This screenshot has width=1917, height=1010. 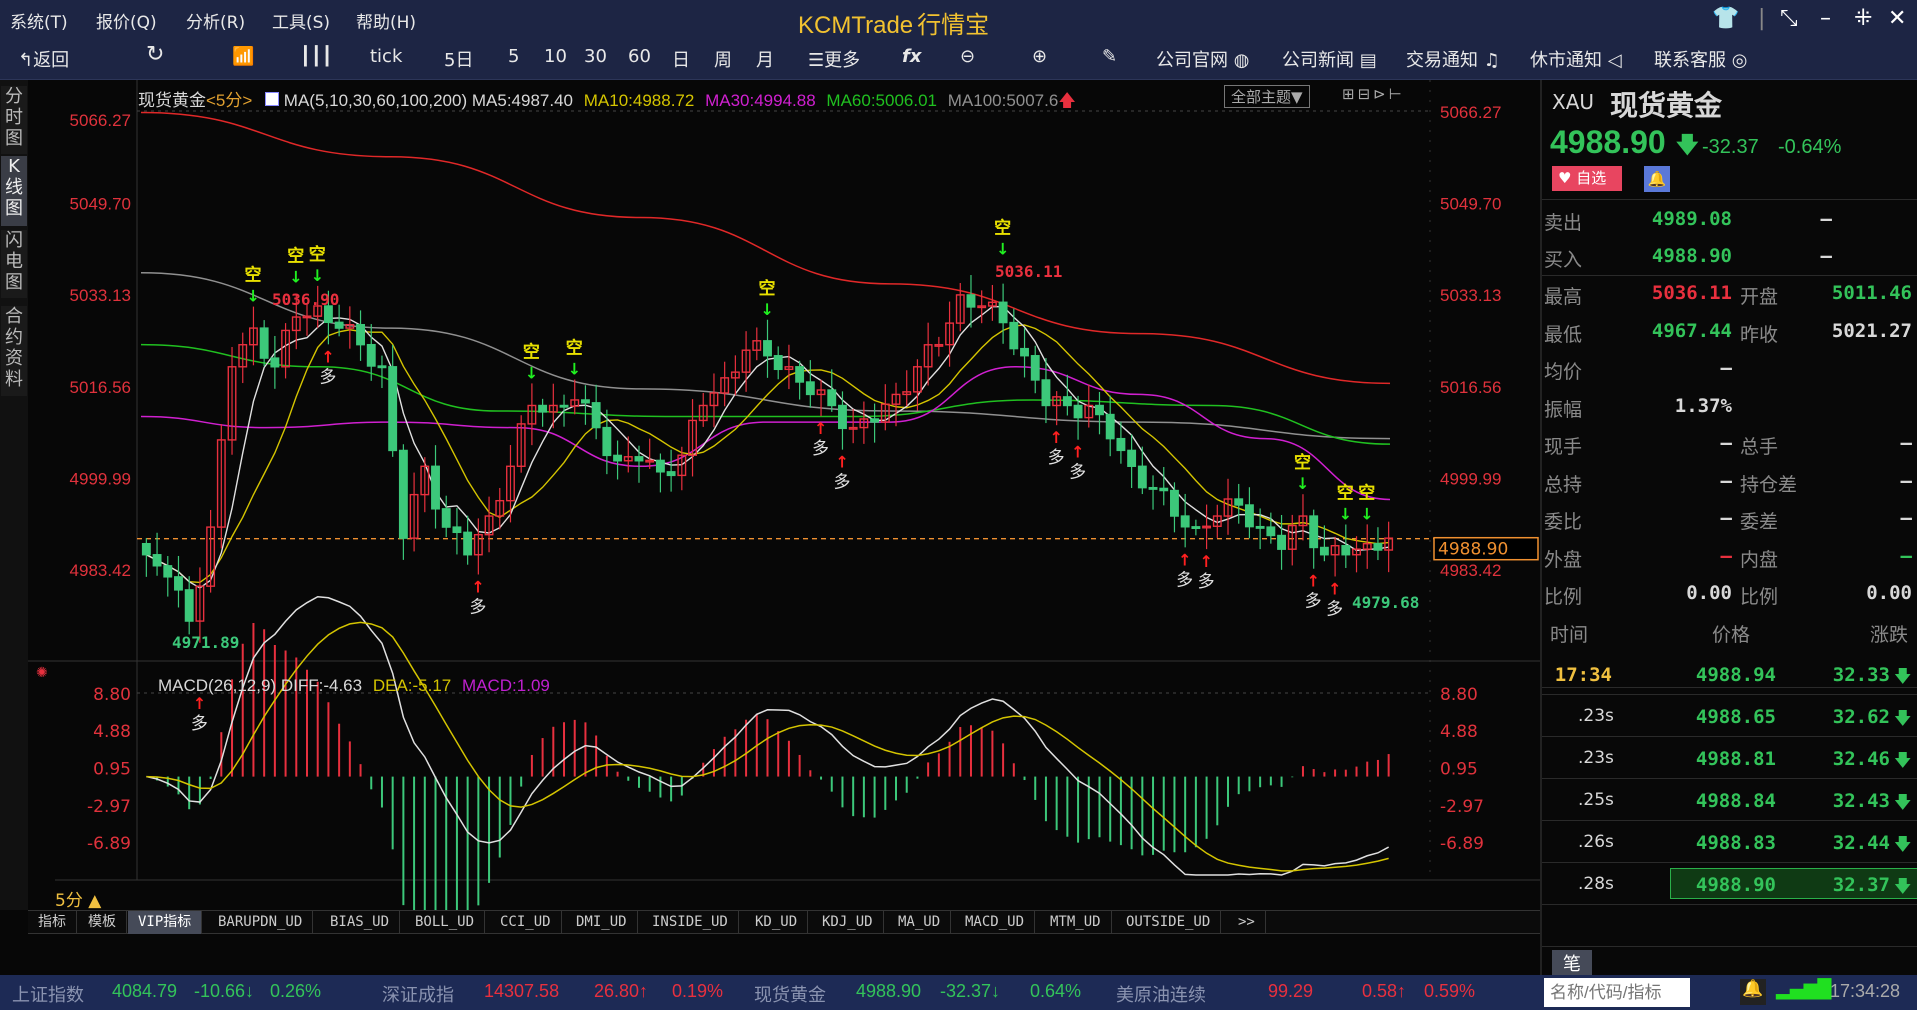 I want to click on indicator-tab: MTM_UD, so click(x=1076, y=922).